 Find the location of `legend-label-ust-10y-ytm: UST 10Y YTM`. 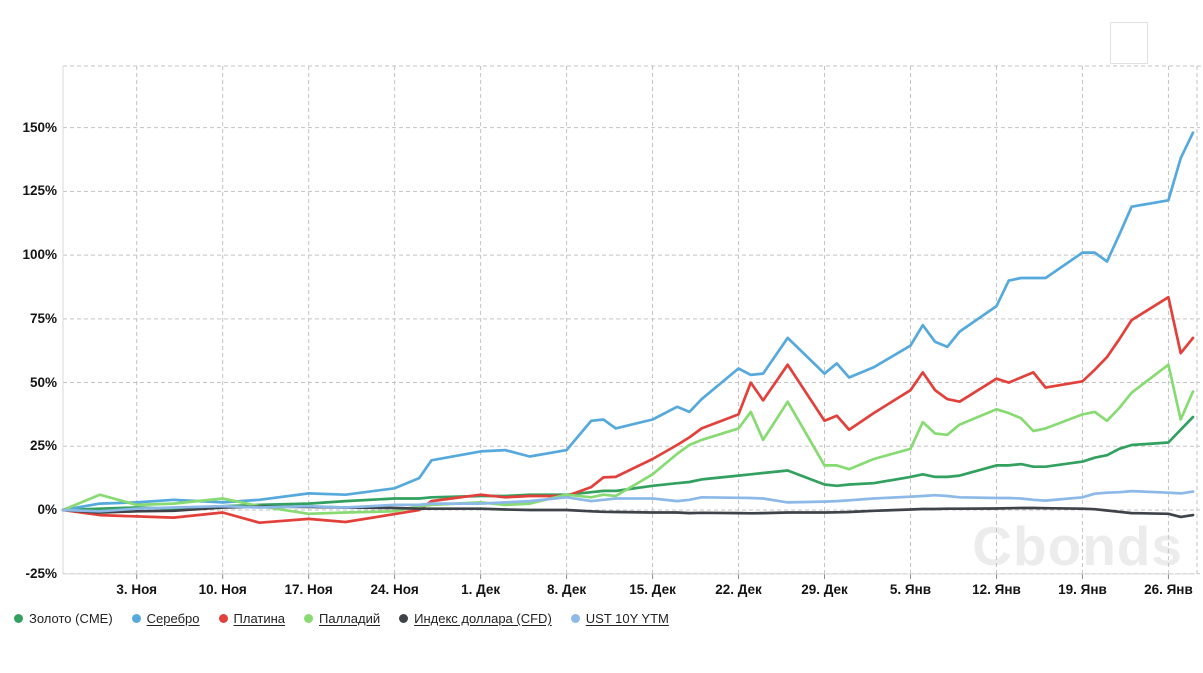

legend-label-ust-10y-ytm: UST 10Y YTM is located at coordinates (627, 618).